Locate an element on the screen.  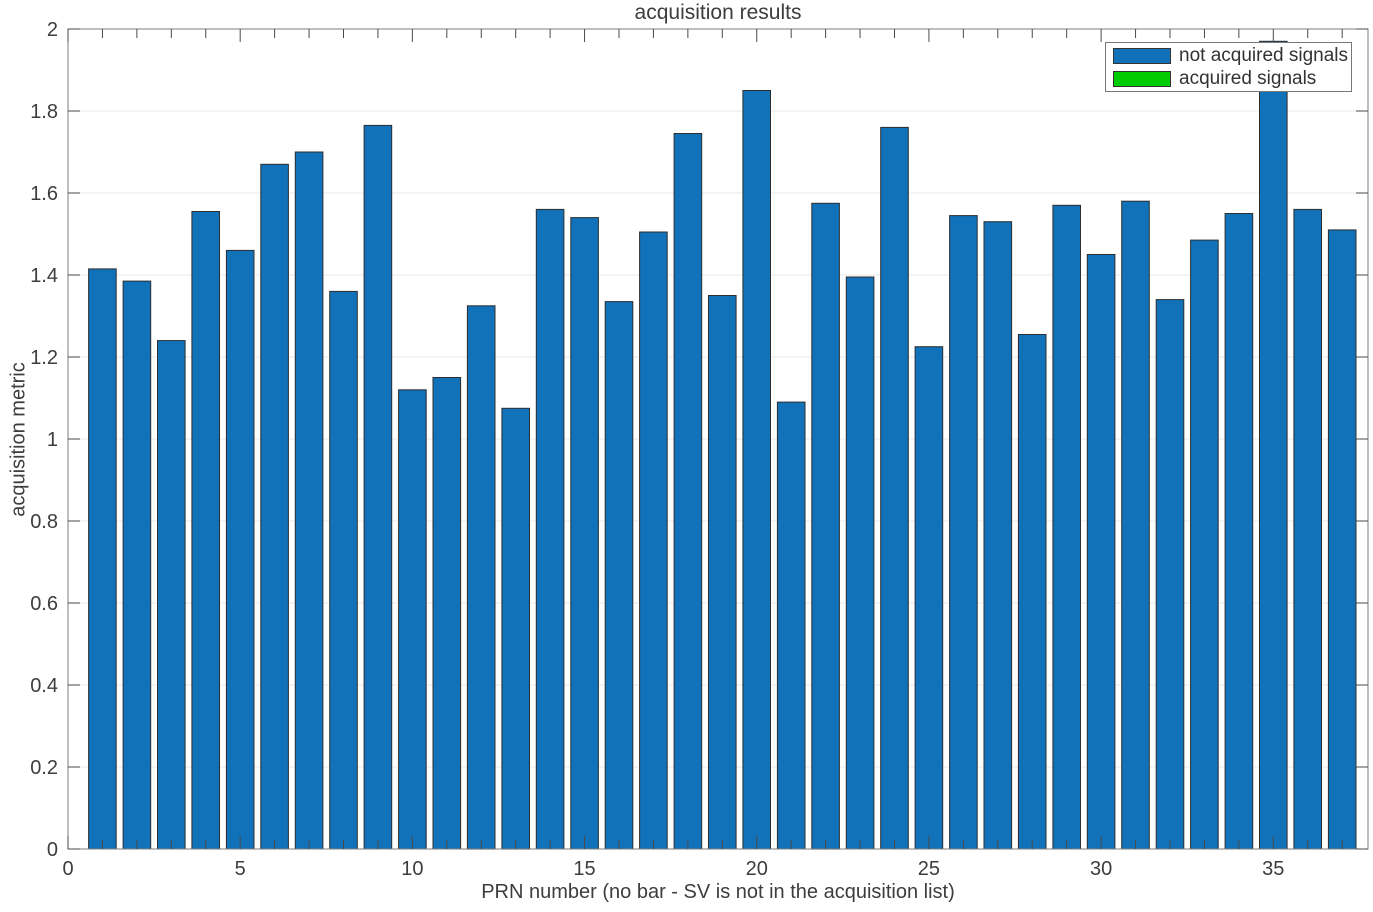
y-tick-label: 1.2 is located at coordinates (44, 358).